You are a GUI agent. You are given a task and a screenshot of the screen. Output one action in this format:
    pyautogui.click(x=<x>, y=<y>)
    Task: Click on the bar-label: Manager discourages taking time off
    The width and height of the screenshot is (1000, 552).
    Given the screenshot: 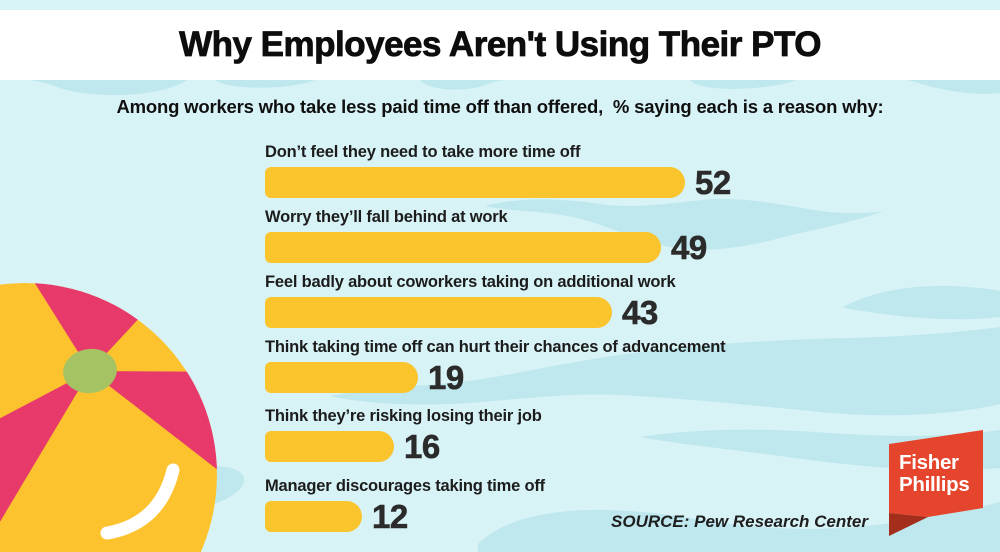 What is the action you would take?
    pyautogui.click(x=405, y=486)
    